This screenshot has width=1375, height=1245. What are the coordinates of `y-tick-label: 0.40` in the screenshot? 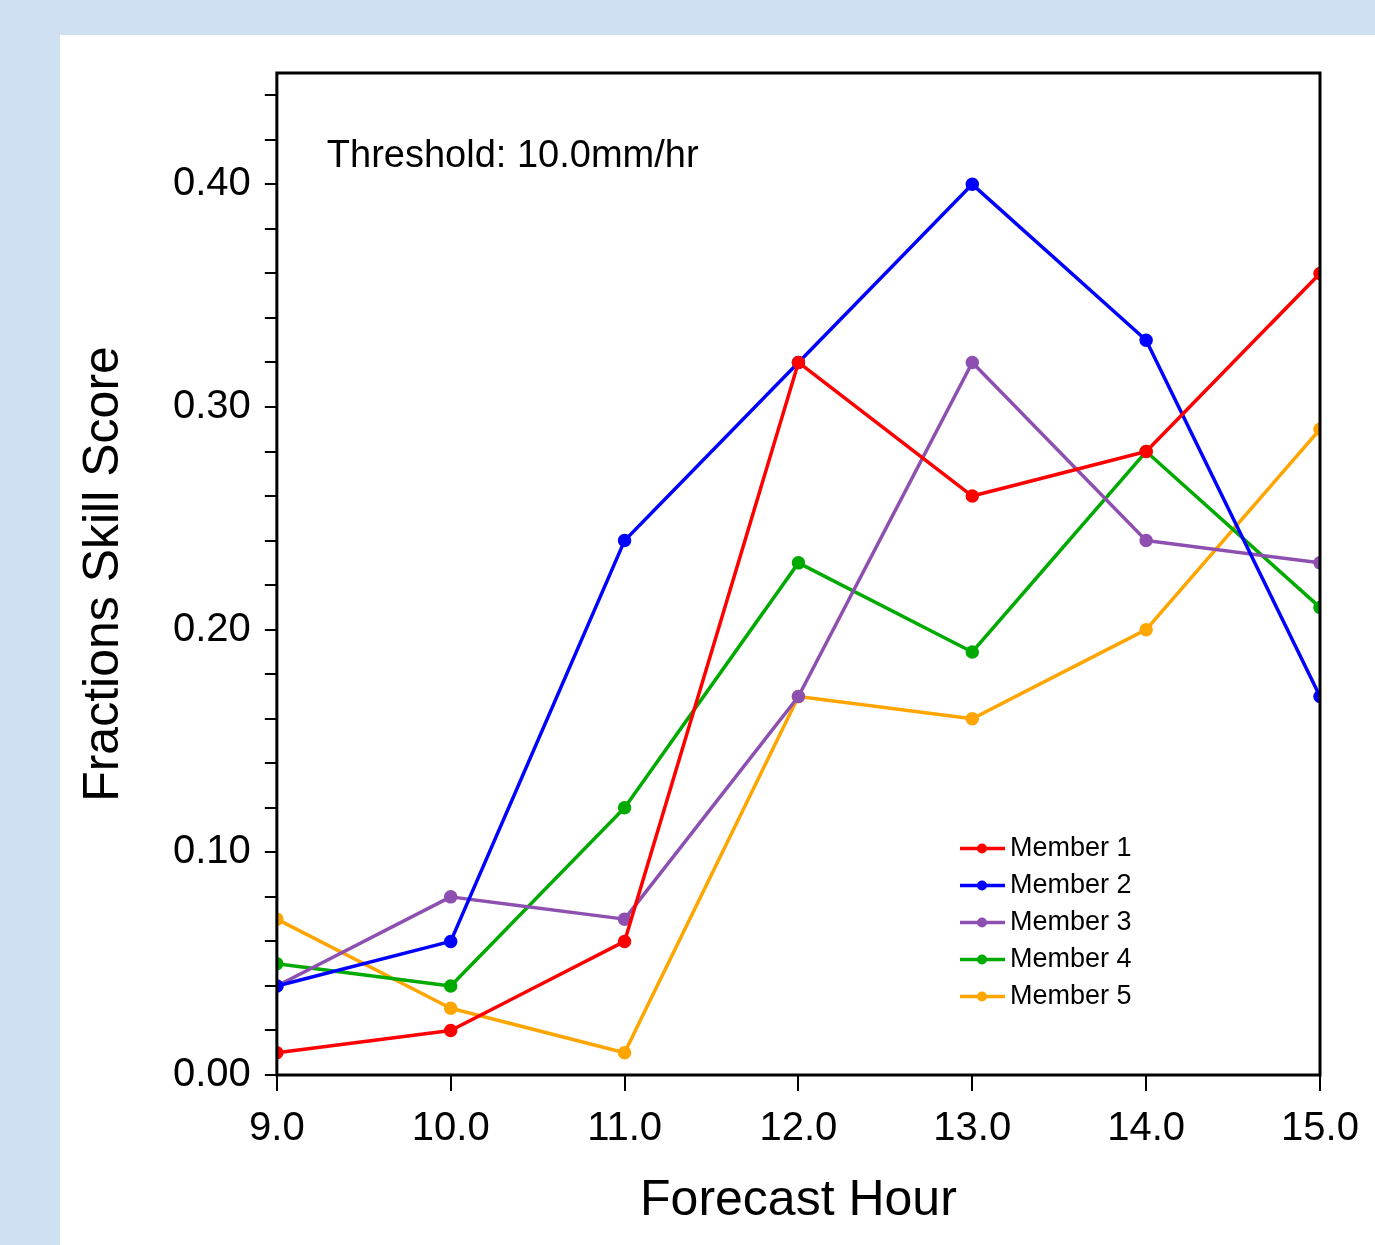 It's located at (211, 181).